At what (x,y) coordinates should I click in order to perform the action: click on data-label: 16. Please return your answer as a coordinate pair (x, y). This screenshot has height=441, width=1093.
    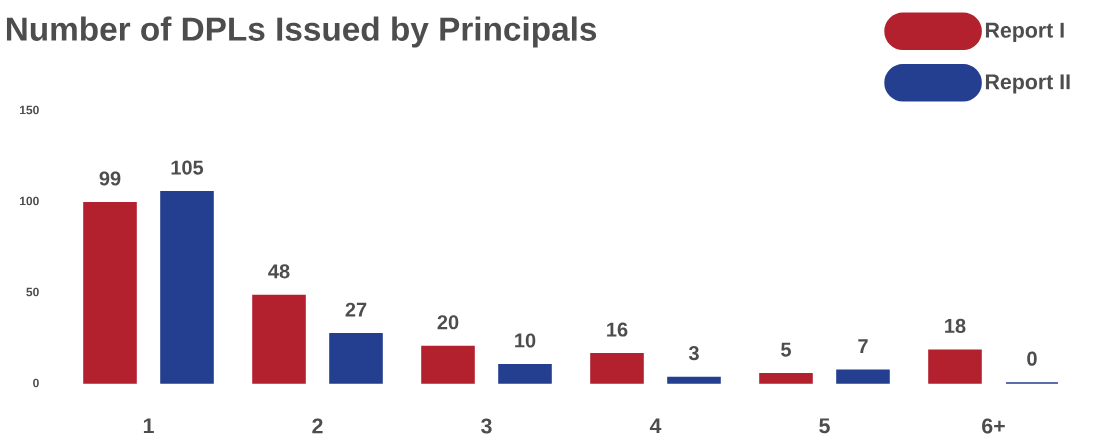
    Looking at the image, I should click on (617, 329).